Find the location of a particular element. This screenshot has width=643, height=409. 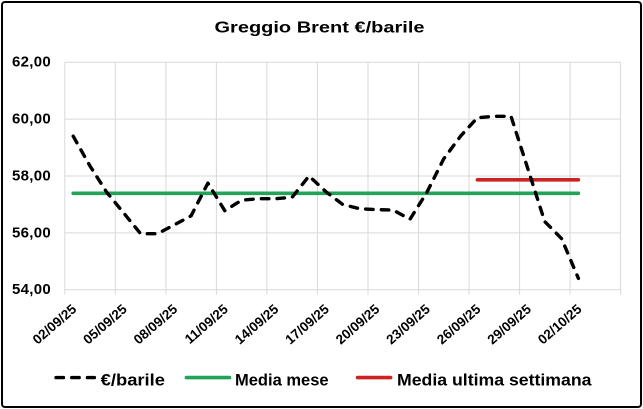

svg-text: 60,00 is located at coordinates (31, 119).